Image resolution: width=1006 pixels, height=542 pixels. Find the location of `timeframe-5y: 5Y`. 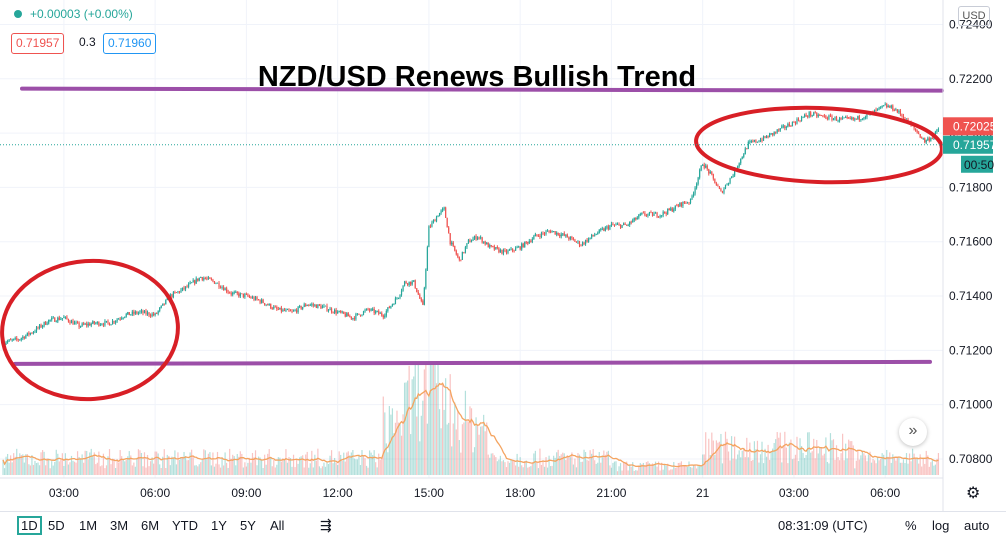

timeframe-5y: 5Y is located at coordinates (248, 525).